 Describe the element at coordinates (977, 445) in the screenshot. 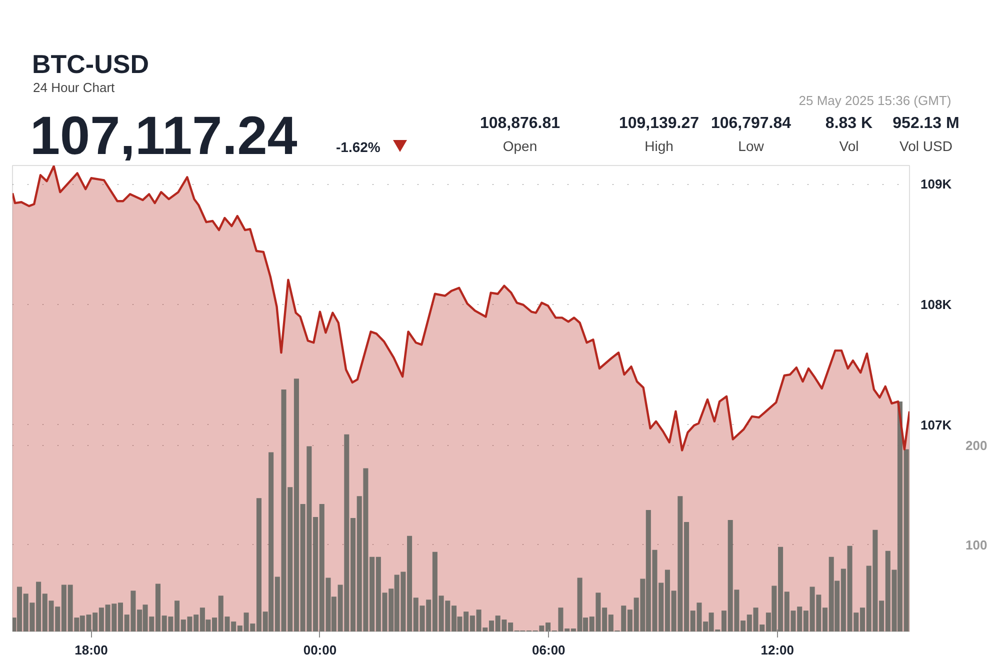

I see `y2-tick-label: 200` at that location.